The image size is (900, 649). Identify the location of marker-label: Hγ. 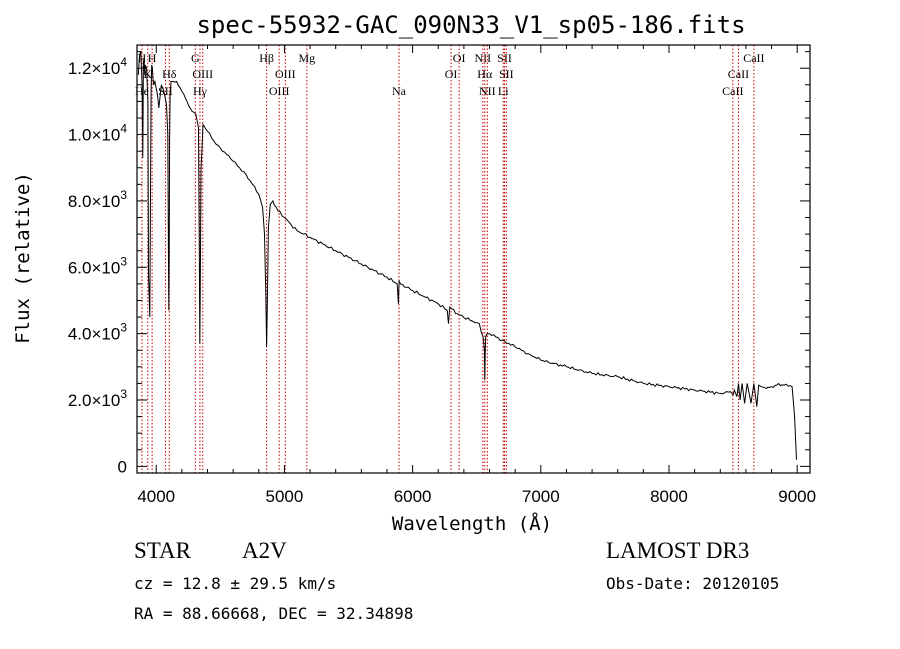
(200, 91).